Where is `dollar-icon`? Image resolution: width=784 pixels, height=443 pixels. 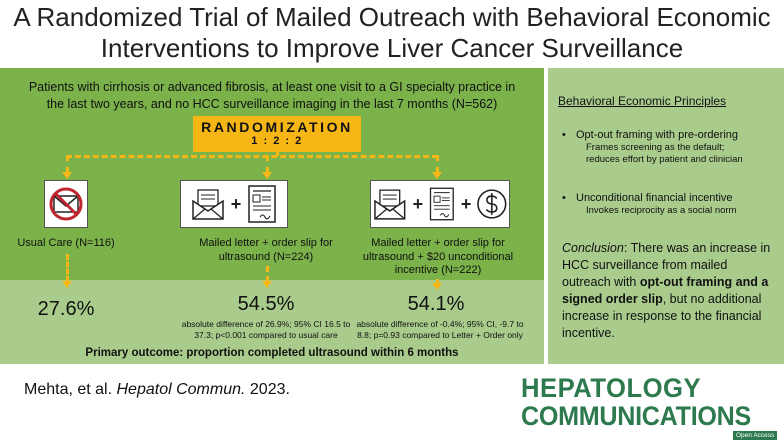
dollar-icon is located at coordinates (492, 204).